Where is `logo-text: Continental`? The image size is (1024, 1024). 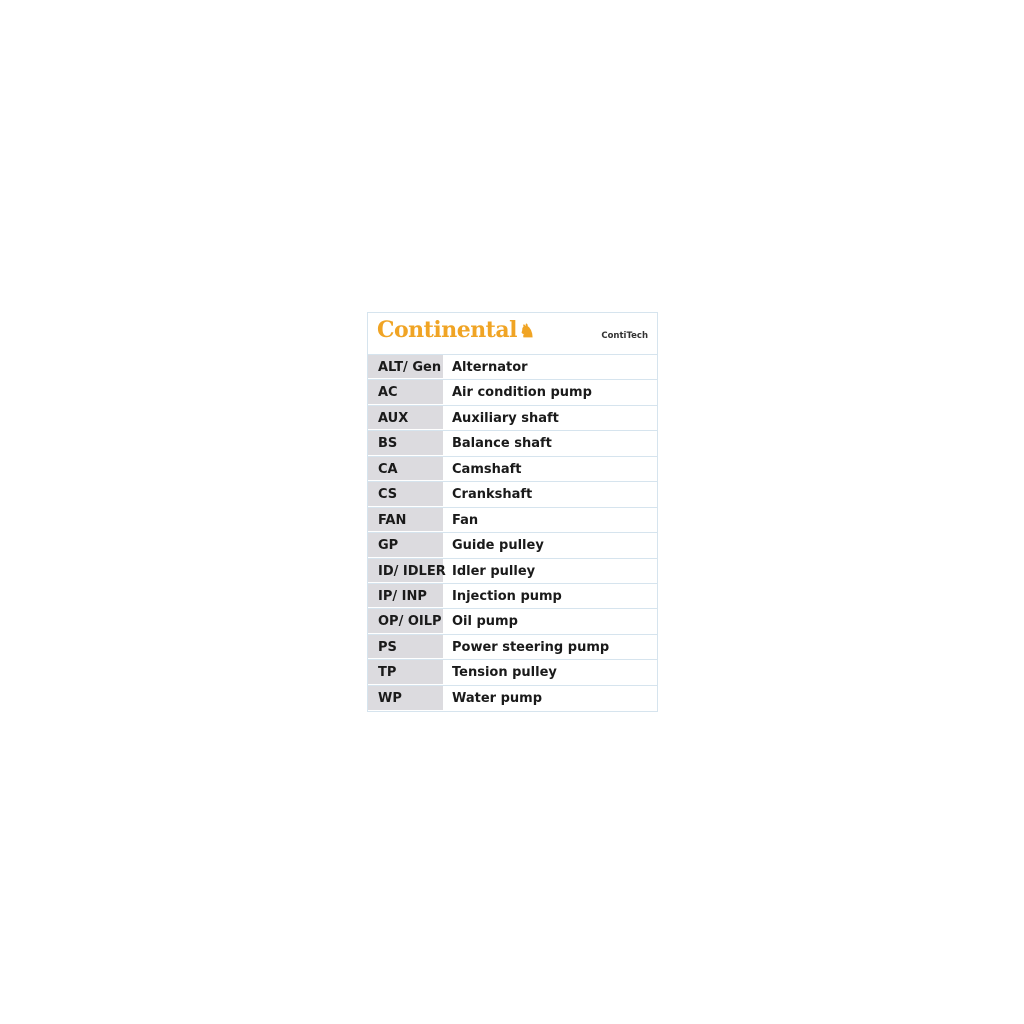 logo-text: Continental is located at coordinates (447, 330).